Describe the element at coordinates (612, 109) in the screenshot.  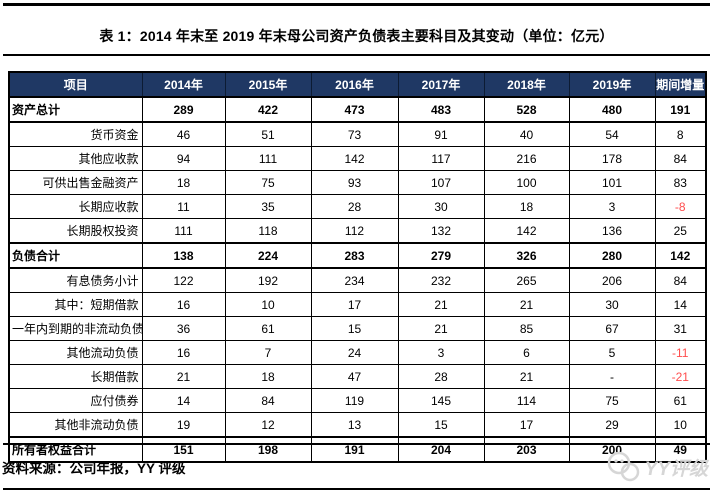
I see `value-cell: 480` at that location.